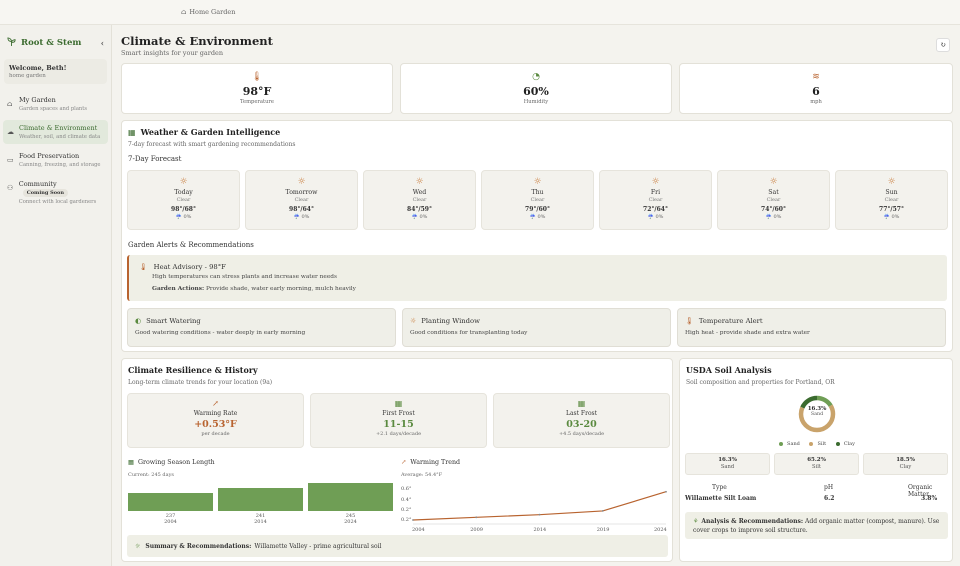  Describe the element at coordinates (943, 45) in the screenshot. I see `refresh-button: ↻` at that location.